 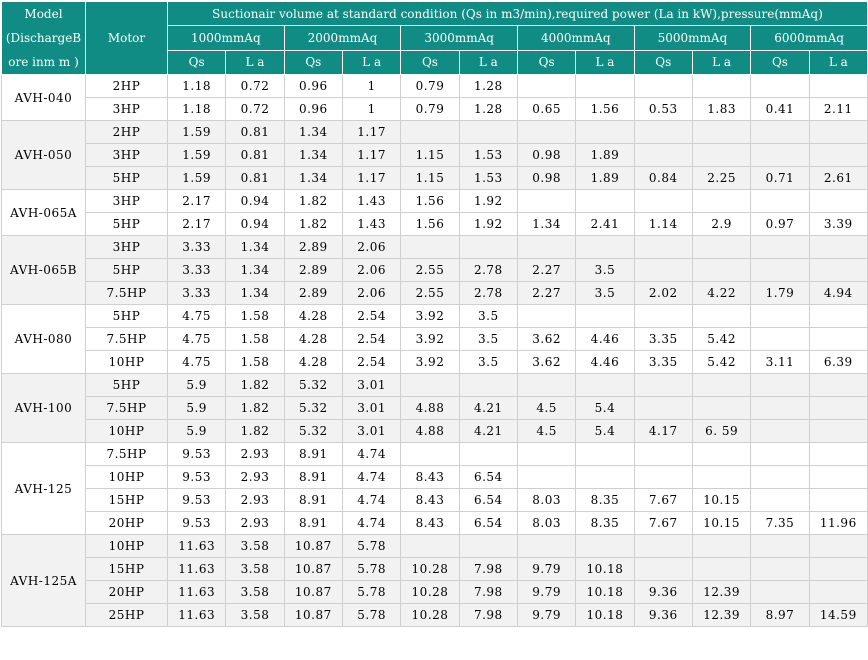 What do you see at coordinates (488, 293) in the screenshot?
I see `la-cell: 2.78` at bounding box center [488, 293].